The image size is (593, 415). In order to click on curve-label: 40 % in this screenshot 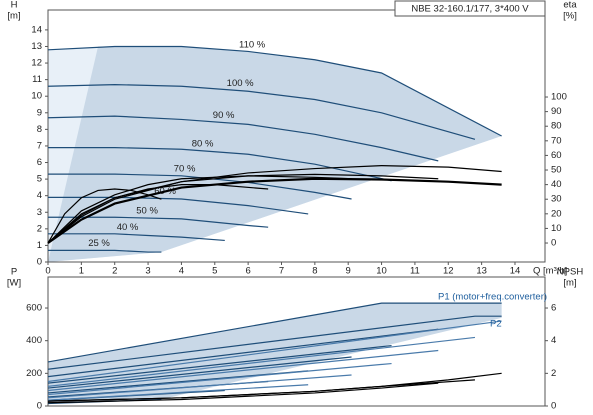, I will do `click(128, 227)`.